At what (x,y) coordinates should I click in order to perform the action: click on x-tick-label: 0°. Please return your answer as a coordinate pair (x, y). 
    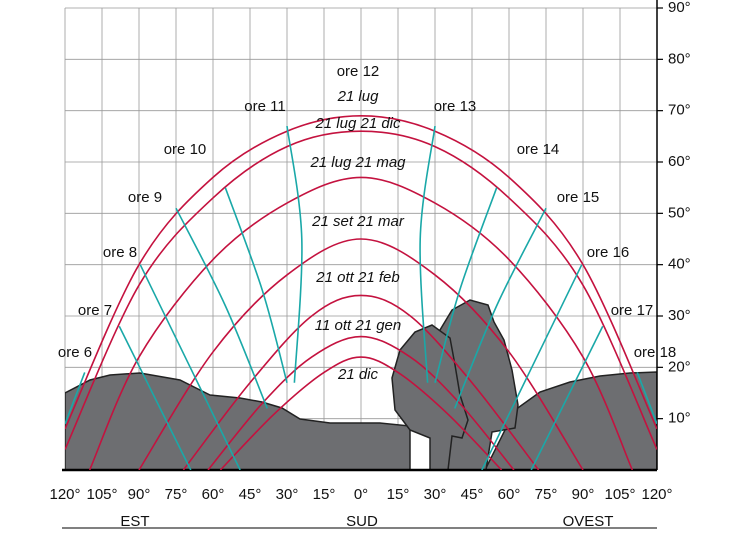
    Looking at the image, I should click on (361, 494).